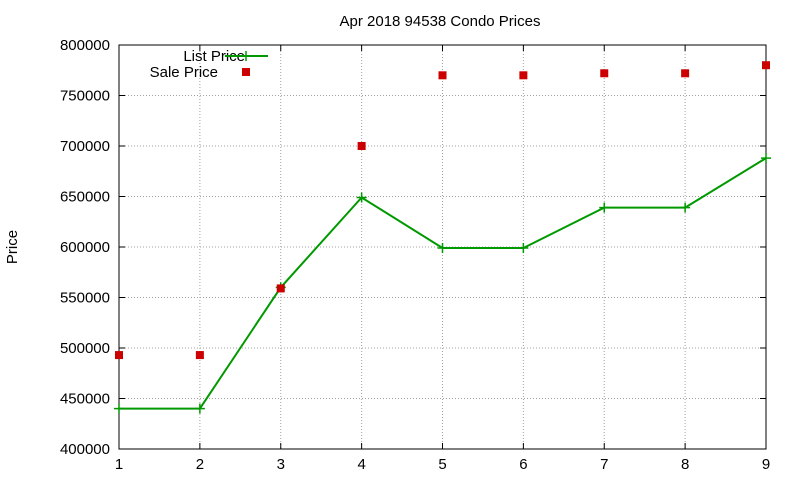  Describe the element at coordinates (85, 449) in the screenshot. I see `y-tick-label: 400000` at that location.